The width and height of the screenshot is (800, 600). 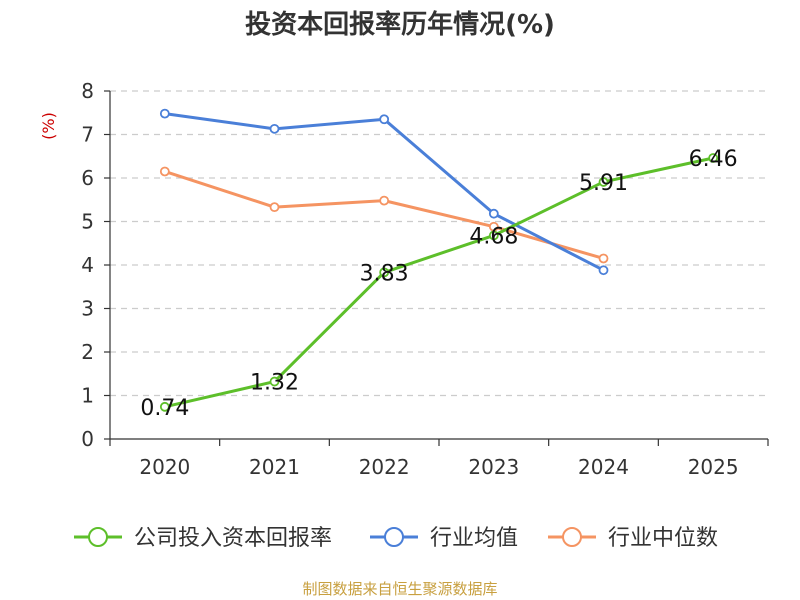 I want to click on x-axis-ticks: 2020 2021 2022 2023 2024 2025, so click(x=439, y=459).